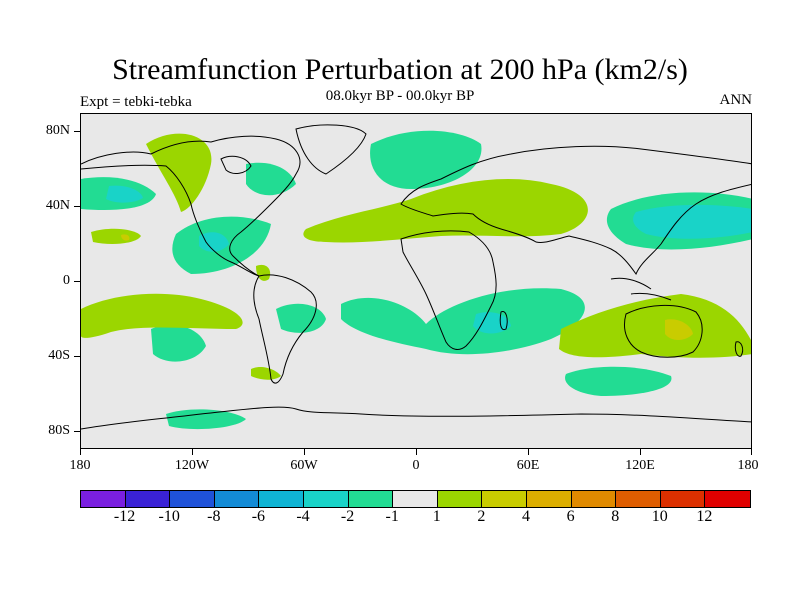 The image size is (800, 600). Describe the element at coordinates (436, 516) in the screenshot. I see `colorbar-label: 1` at that location.